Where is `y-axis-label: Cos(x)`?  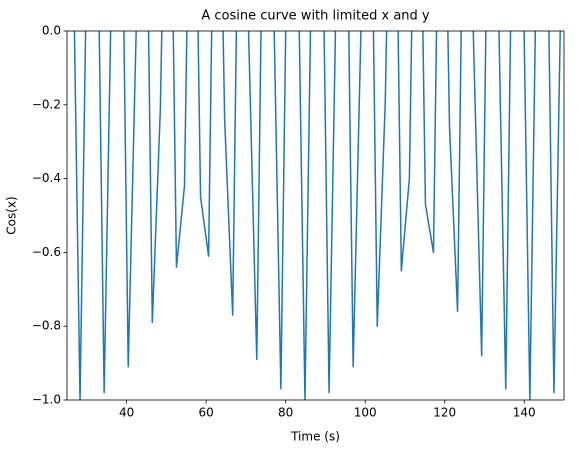 y-axis-label: Cos(x) is located at coordinates (12, 215).